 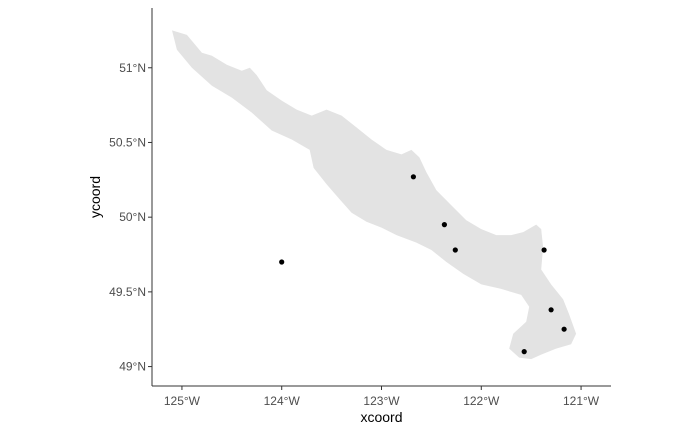 What do you see at coordinates (282, 401) in the screenshot?
I see `x-tick-label: 124°W` at bounding box center [282, 401].